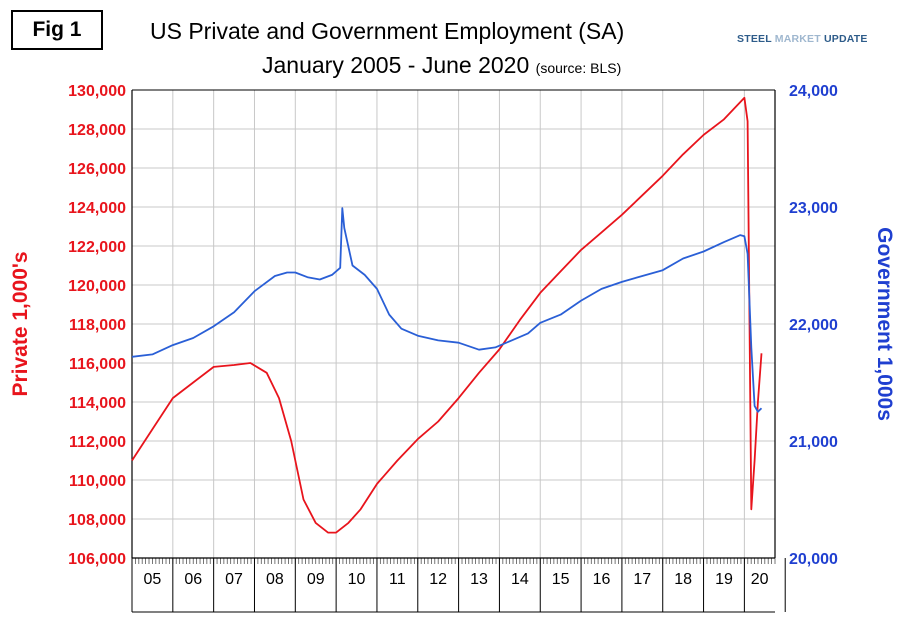 Image resolution: width=910 pixels, height=622 pixels. I want to click on x-category-label: 15, so click(561, 579).